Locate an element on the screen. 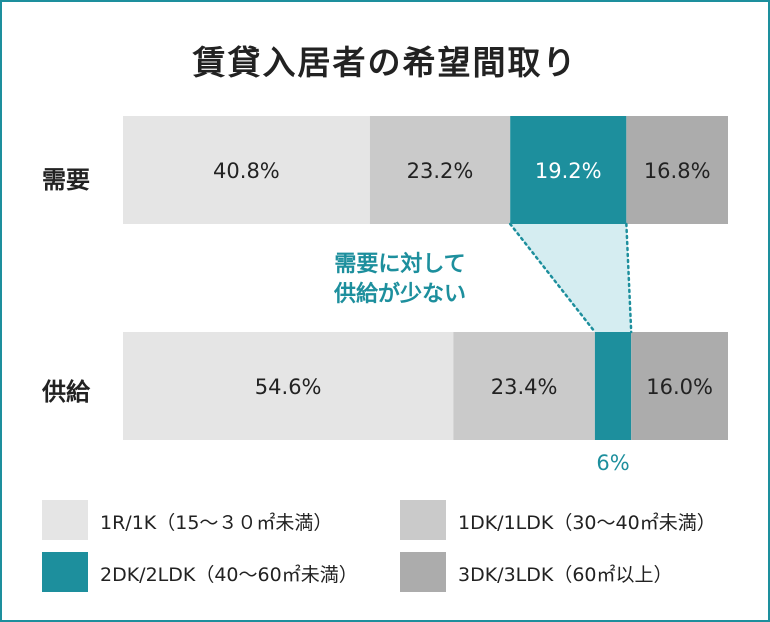 The width and height of the screenshot is (770, 622). value-label-demand-1r1k: 40.8% is located at coordinates (246, 171).